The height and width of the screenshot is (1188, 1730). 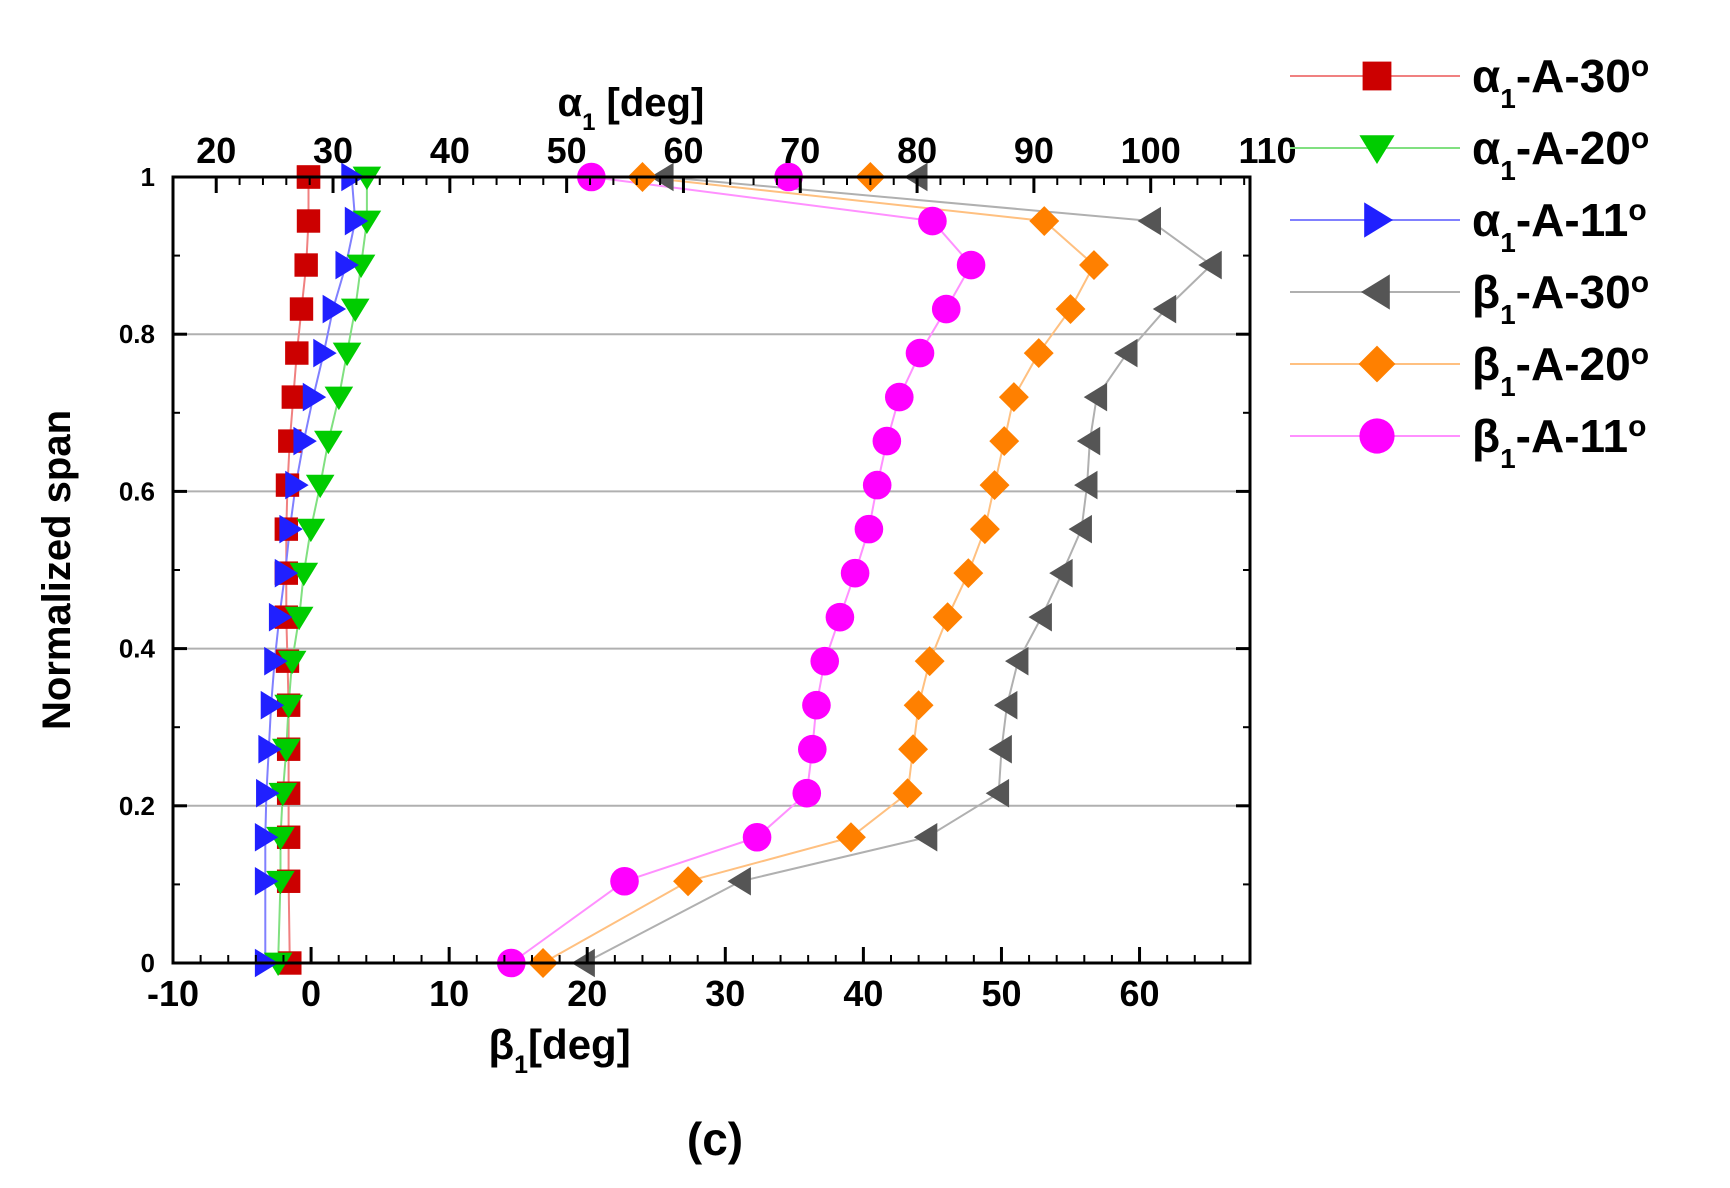 I want to click on legend-label-beta1-a-11deg: β1-A-11o, so click(x=1559, y=442).